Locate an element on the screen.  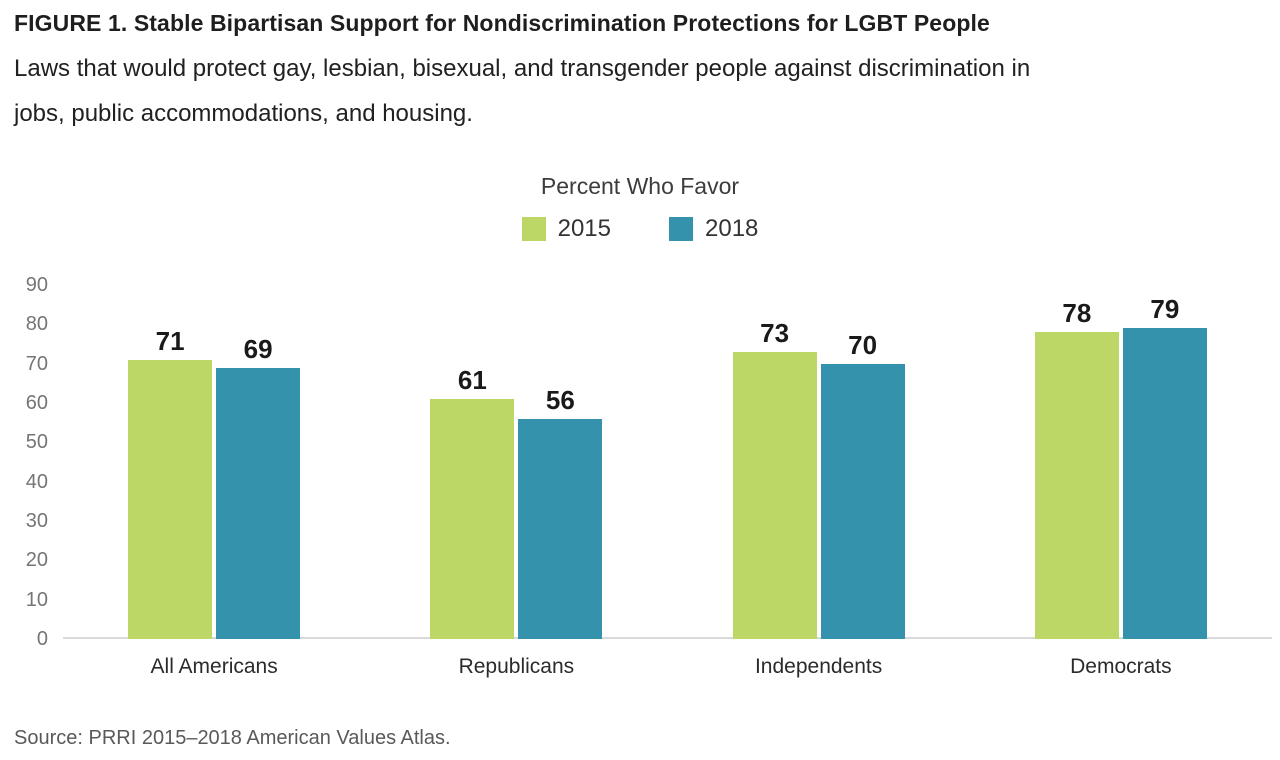
category-label: All Americans is located at coordinates (214, 666).